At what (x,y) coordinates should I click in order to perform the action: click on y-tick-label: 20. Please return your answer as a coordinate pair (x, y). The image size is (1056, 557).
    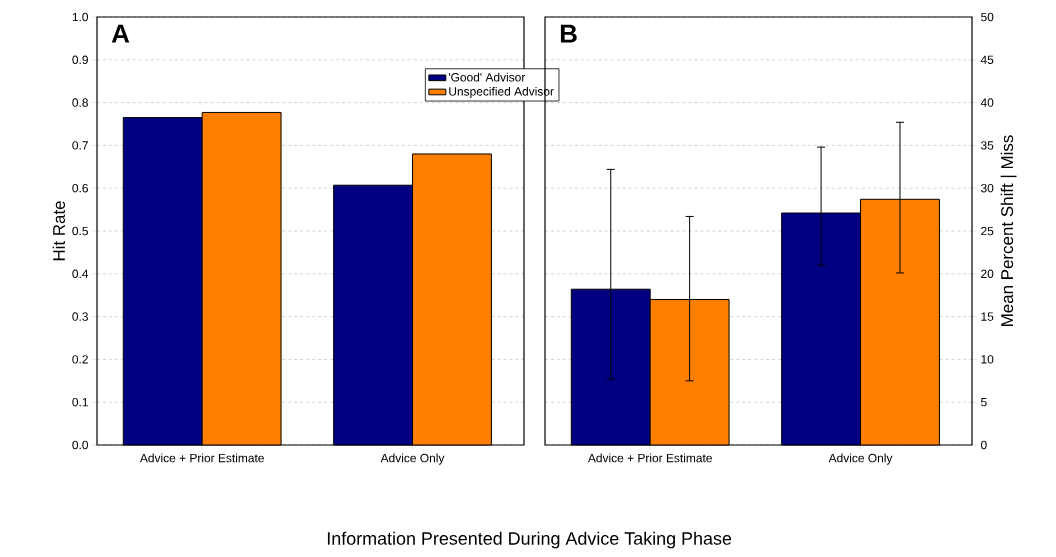
    Looking at the image, I should click on (987, 274).